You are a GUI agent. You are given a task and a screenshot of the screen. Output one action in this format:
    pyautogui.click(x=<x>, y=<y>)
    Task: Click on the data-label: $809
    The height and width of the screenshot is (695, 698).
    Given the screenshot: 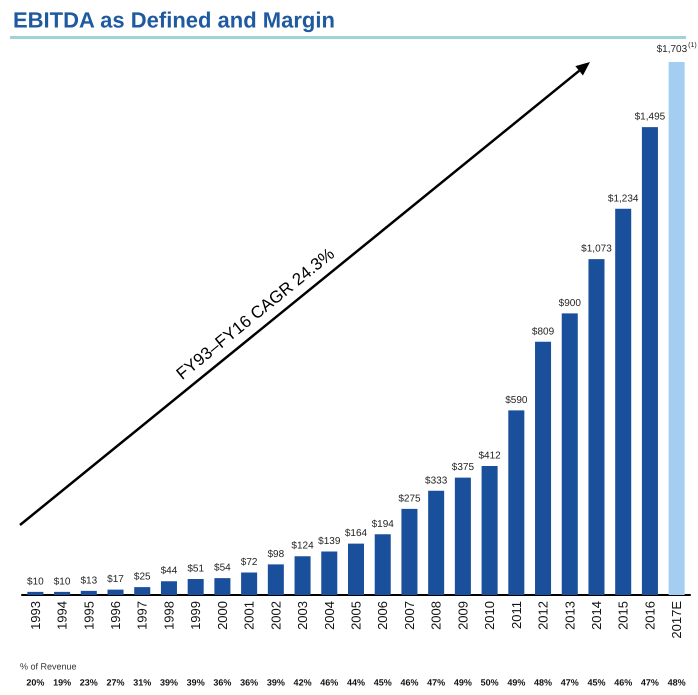 What is the action you would take?
    pyautogui.click(x=543, y=332)
    